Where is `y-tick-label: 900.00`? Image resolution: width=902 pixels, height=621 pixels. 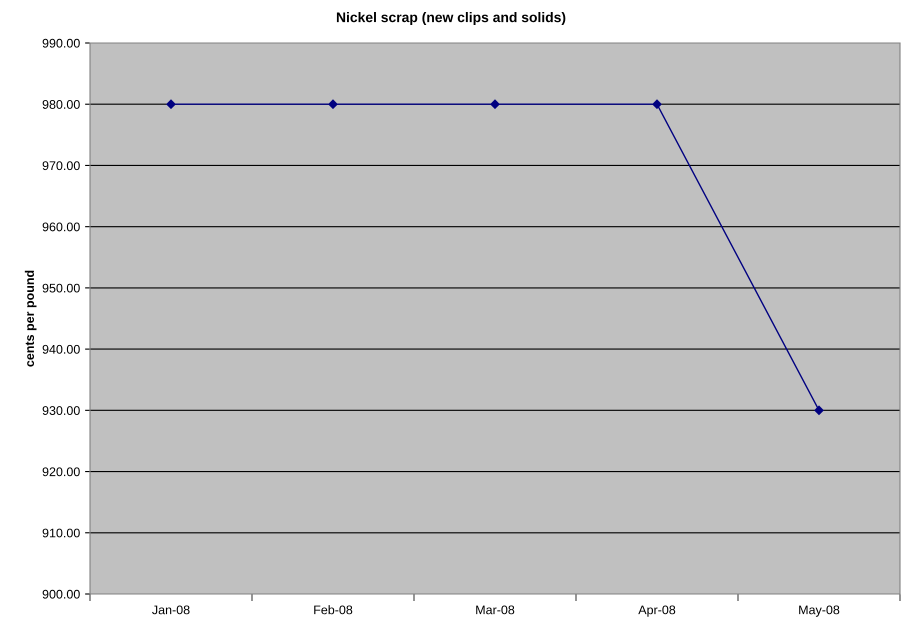
y-tick-label: 900.00 is located at coordinates (61, 594).